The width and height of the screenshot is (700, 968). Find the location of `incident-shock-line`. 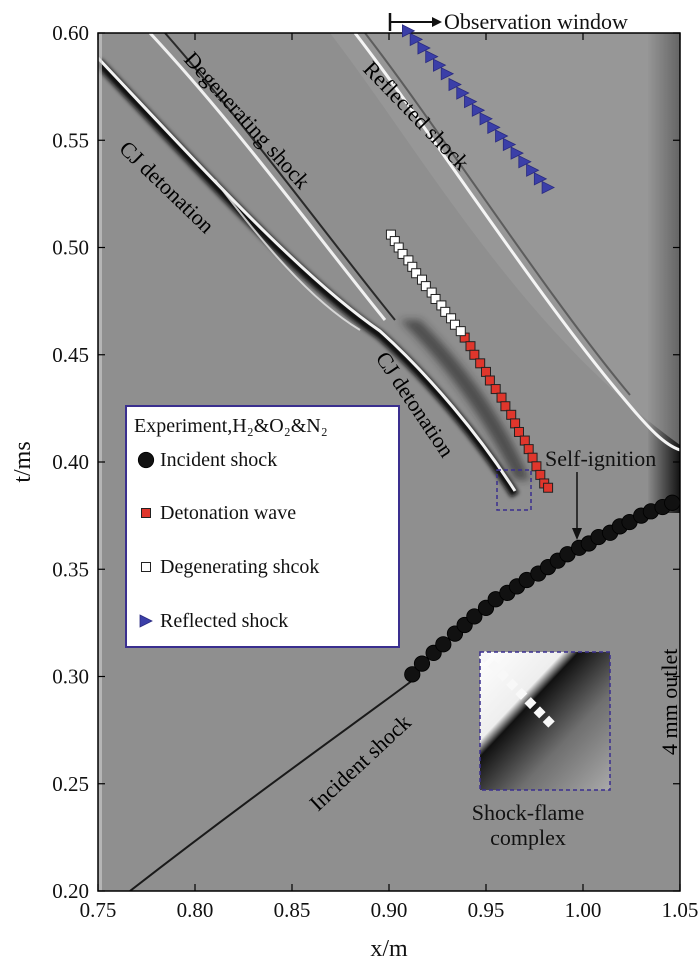

incident-shock-line is located at coordinates (273, 783).